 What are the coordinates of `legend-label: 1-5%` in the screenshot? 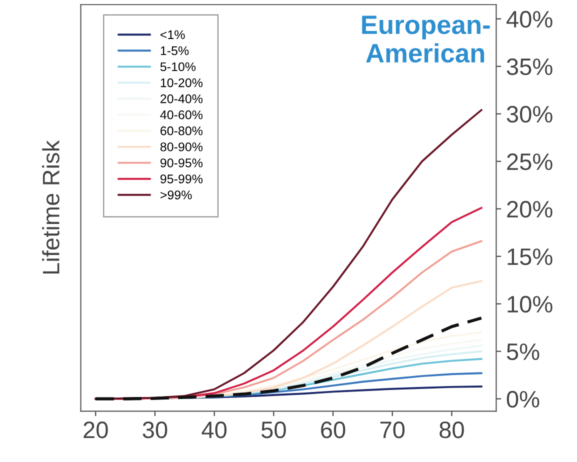 It's located at (174, 51).